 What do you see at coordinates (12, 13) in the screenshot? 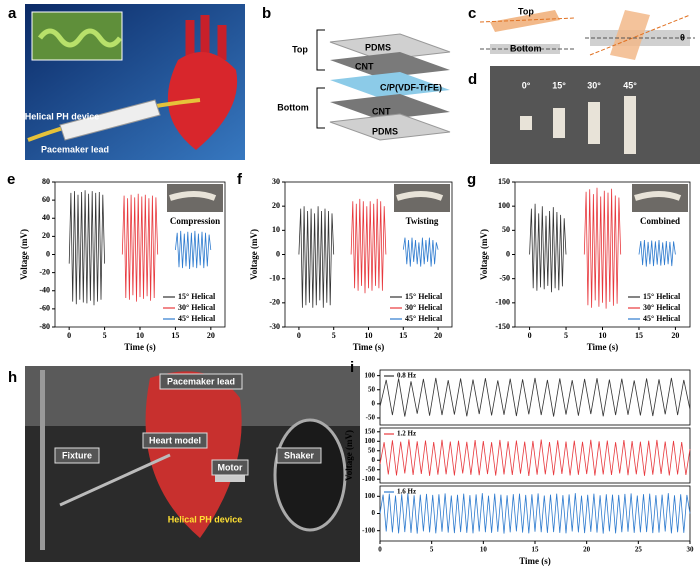
I see `panel-letter: a` at bounding box center [12, 13].